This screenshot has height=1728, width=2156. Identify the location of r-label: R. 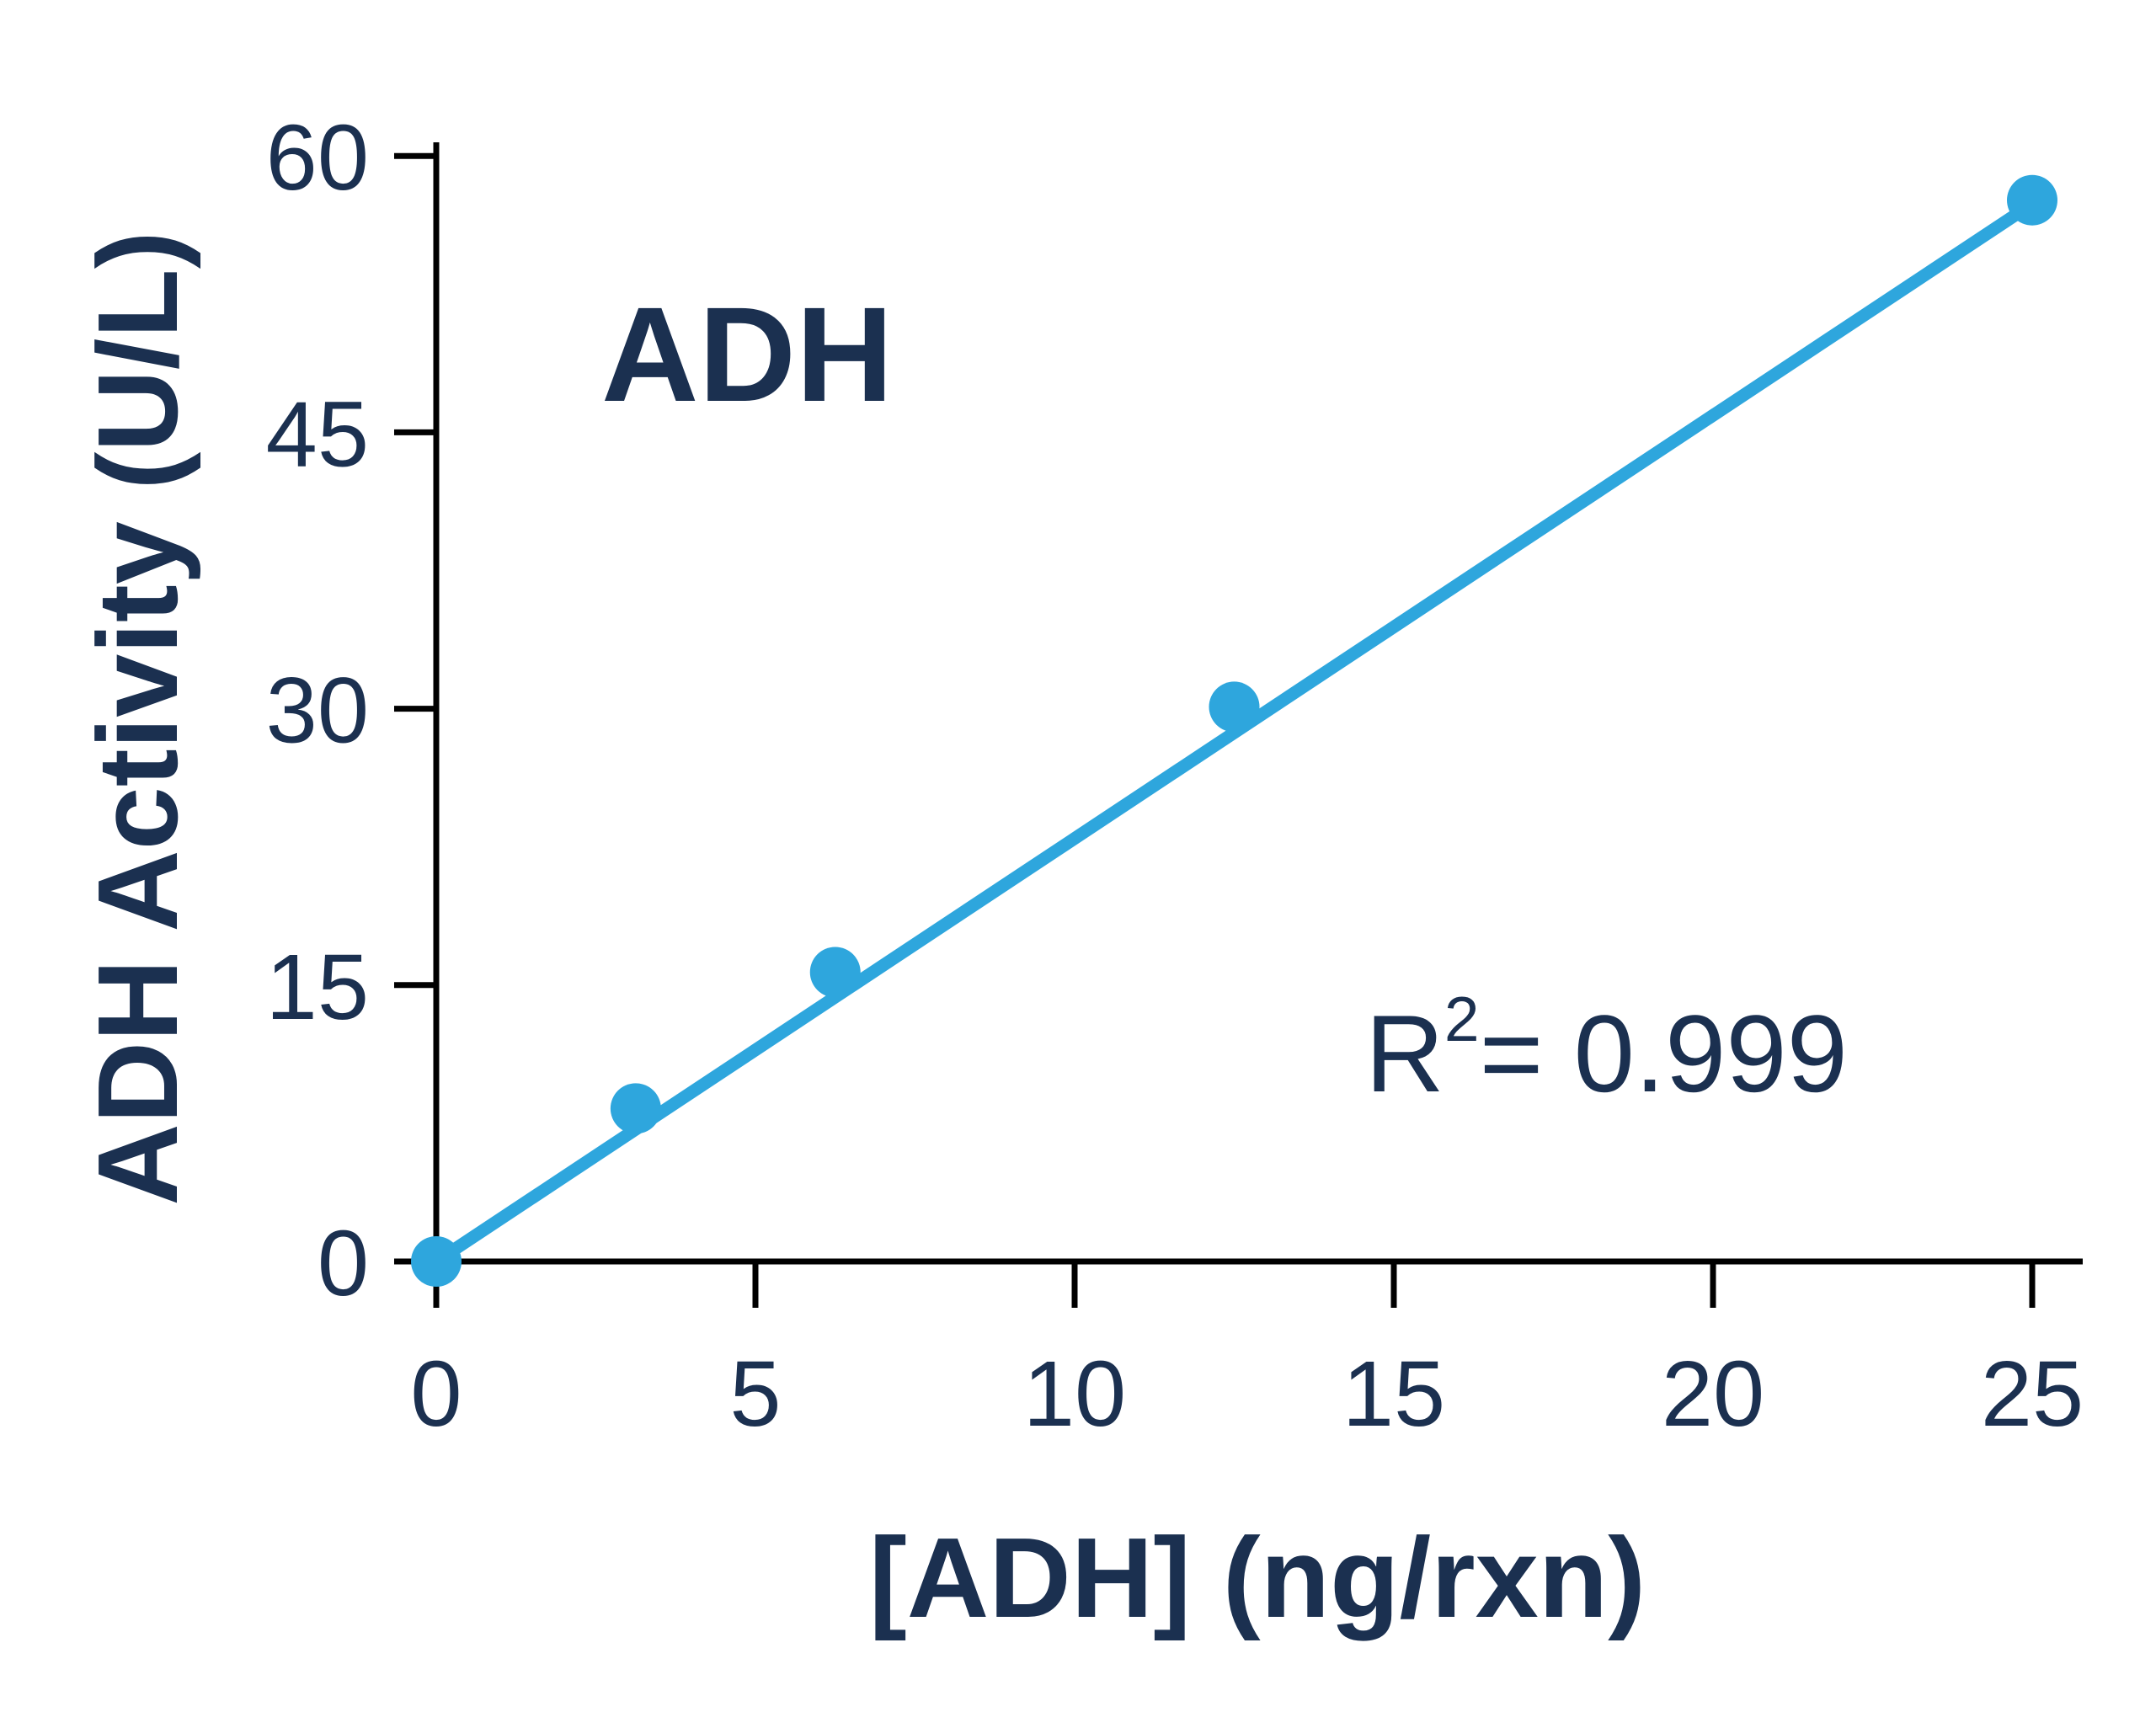
(1404, 1053).